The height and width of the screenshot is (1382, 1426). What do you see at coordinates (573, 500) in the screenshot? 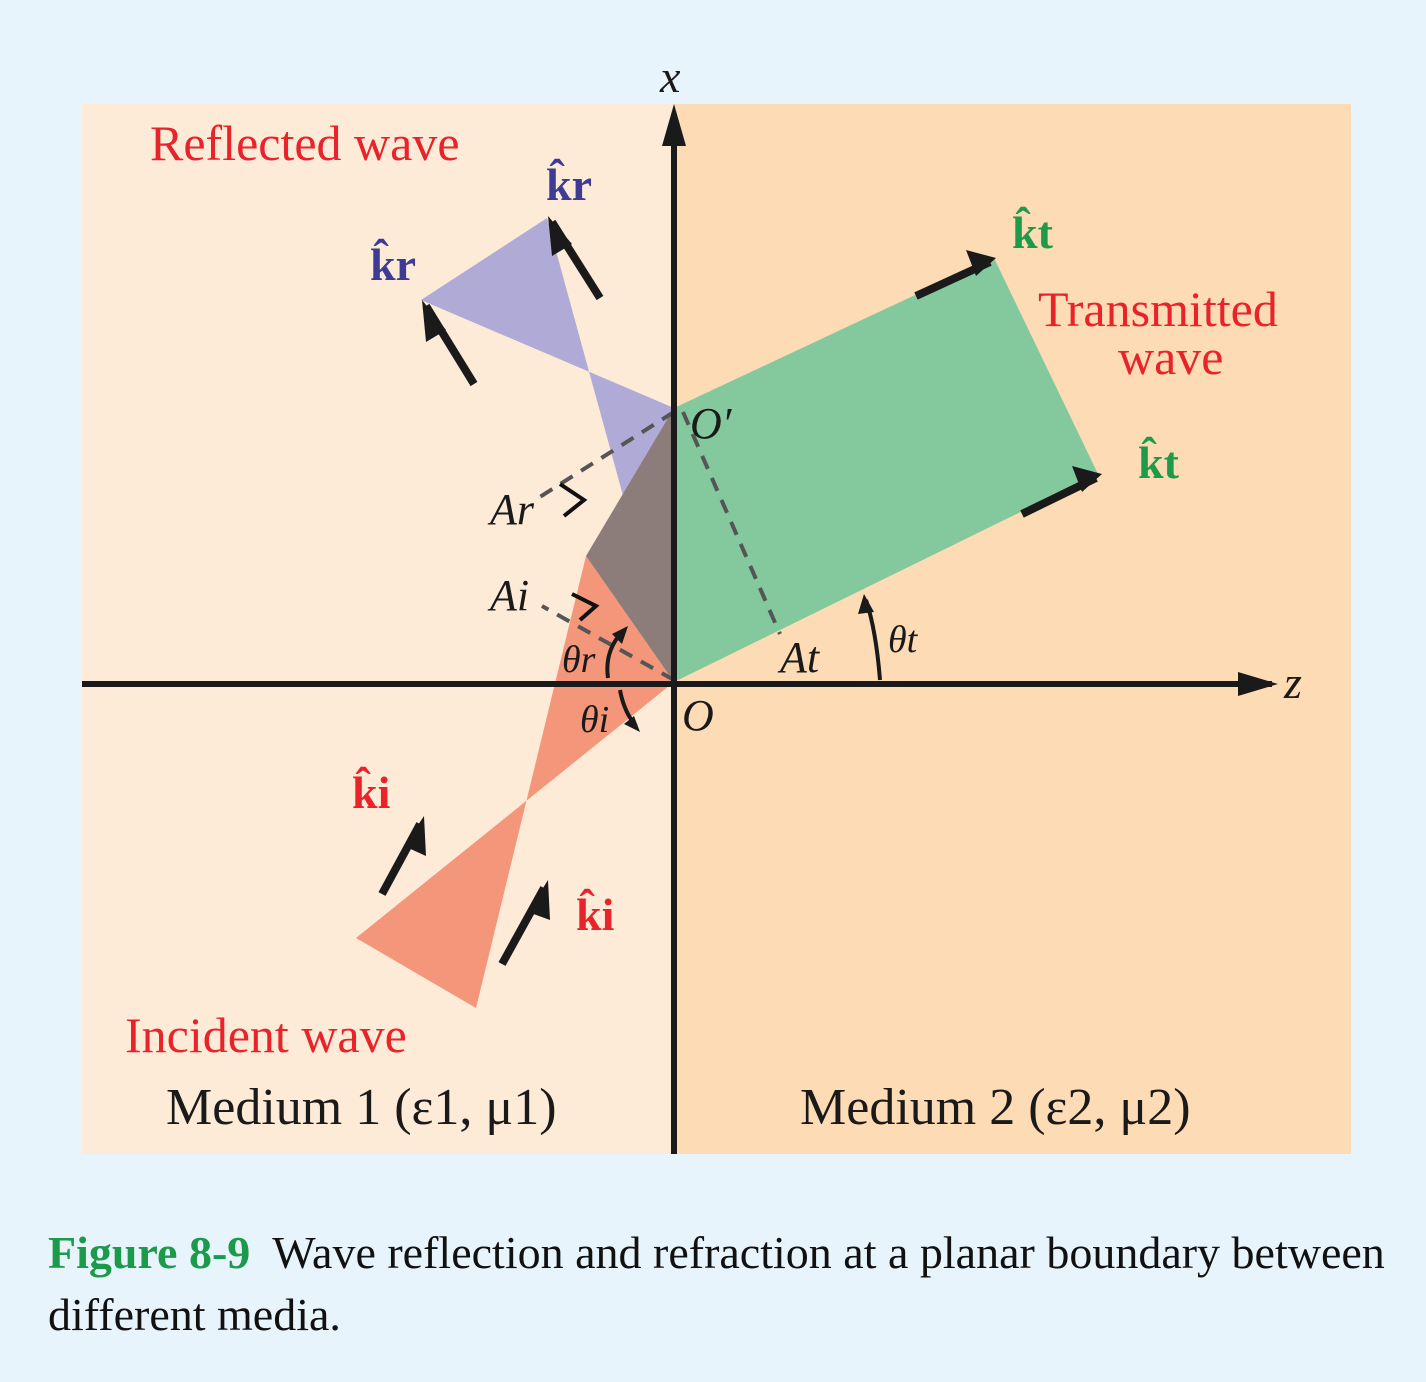
I see `right-angle-mark-ar` at bounding box center [573, 500].